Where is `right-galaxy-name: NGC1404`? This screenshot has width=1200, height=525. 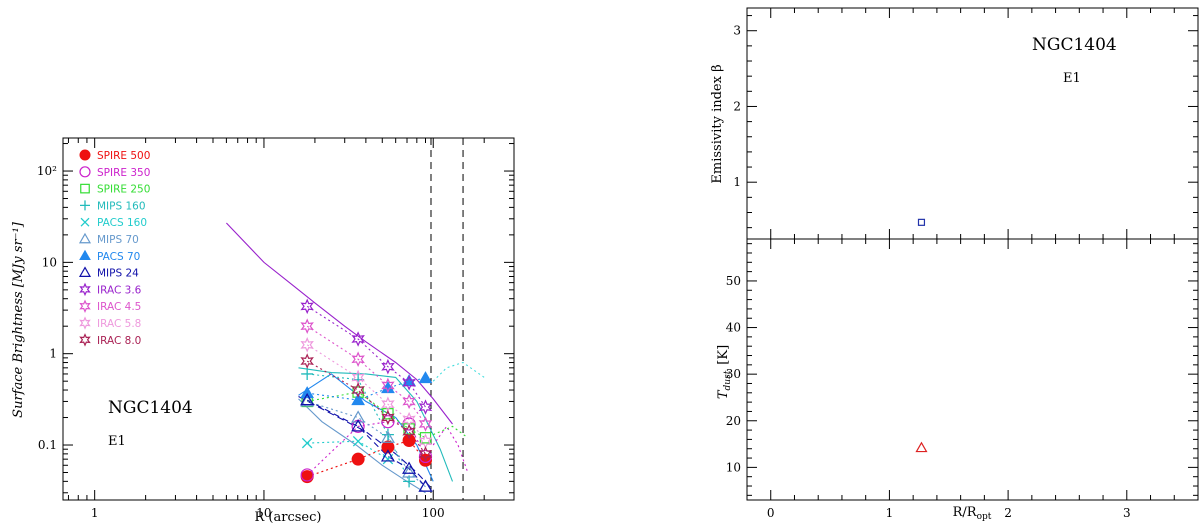 right-galaxy-name: NGC1404 is located at coordinates (1074, 45).